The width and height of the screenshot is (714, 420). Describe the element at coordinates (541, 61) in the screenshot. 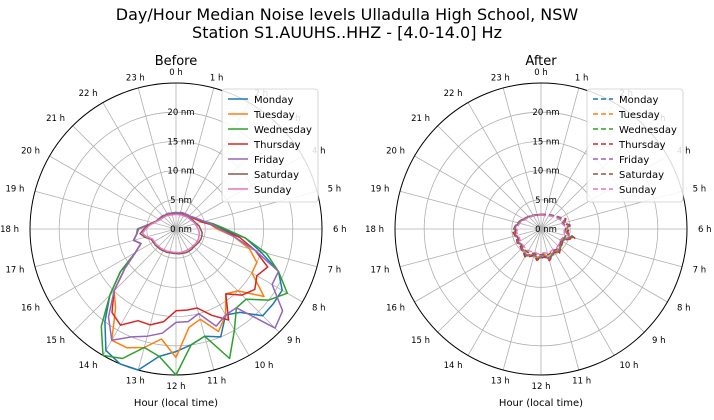

I see `panel-1-title: After` at that location.